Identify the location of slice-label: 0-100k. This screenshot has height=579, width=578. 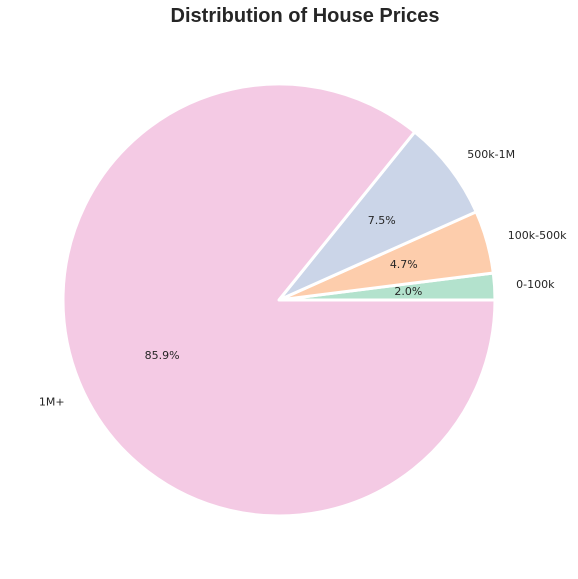
(535, 284).